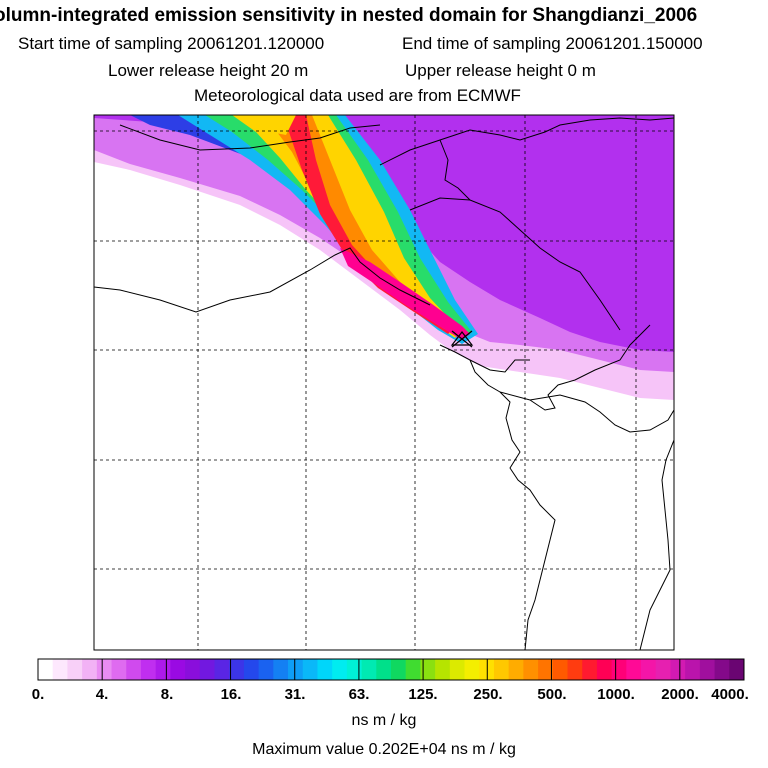 The height and width of the screenshot is (768, 768). What do you see at coordinates (167, 694) in the screenshot?
I see `legend-tick-8: 8.` at bounding box center [167, 694].